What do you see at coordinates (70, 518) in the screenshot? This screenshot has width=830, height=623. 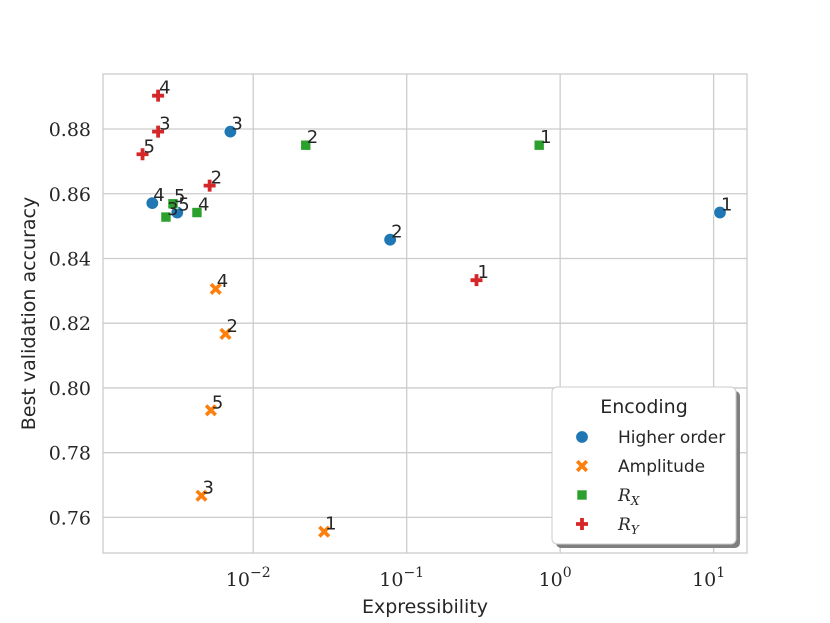 I see `y-tick-label: 0.76` at bounding box center [70, 518].